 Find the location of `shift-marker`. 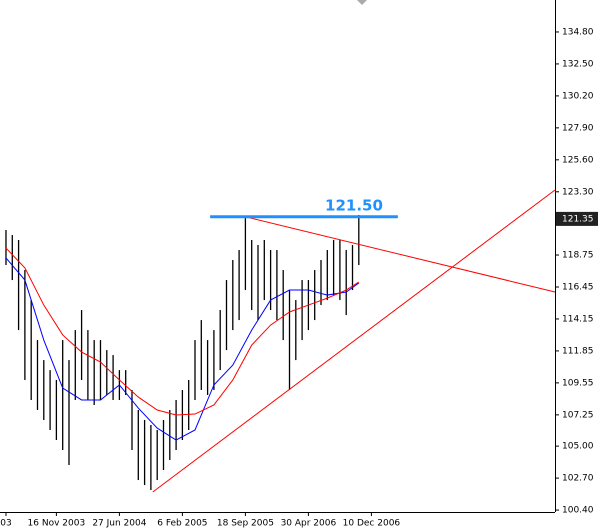

shift-marker is located at coordinates (362, 2).